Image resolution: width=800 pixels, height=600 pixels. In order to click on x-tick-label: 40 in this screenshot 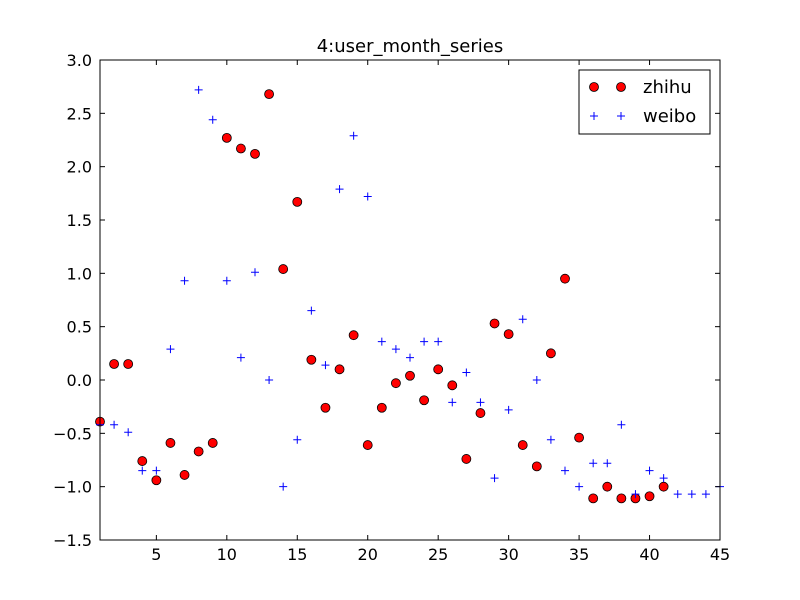, I will do `click(649, 554)`.